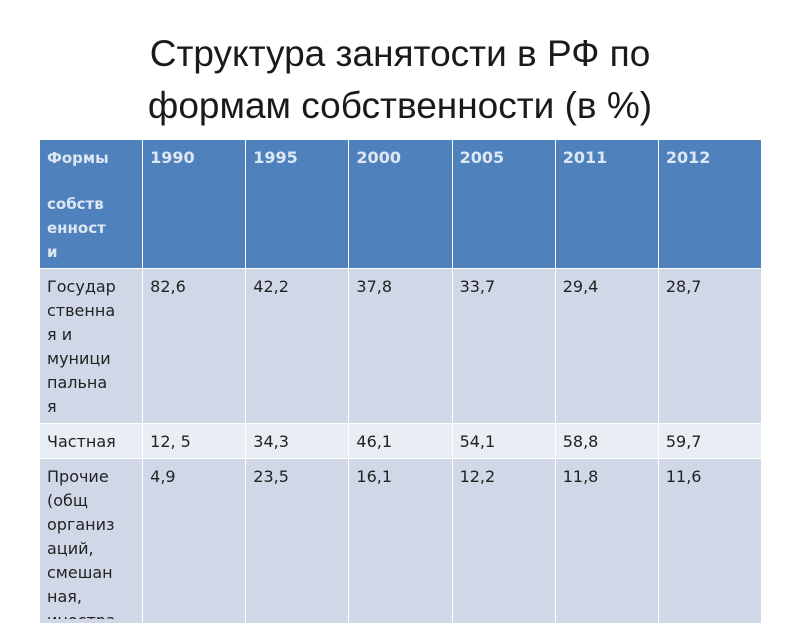  I want to click on row-label-line: я и, so click(60, 334).